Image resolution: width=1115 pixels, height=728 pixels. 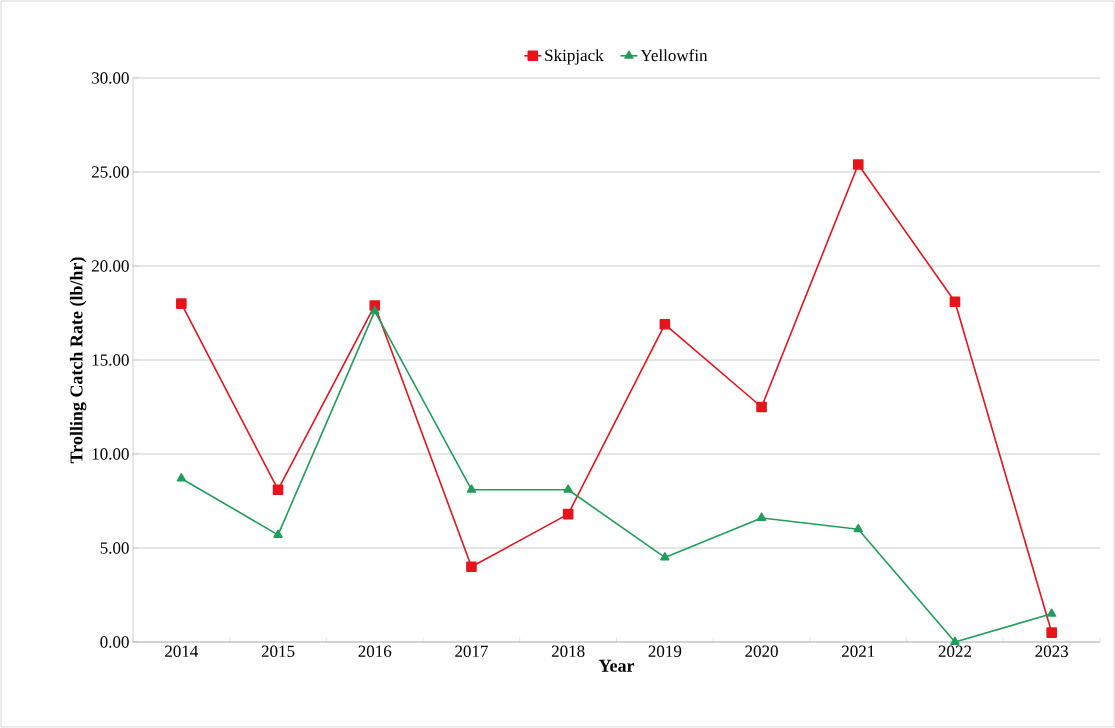 What do you see at coordinates (375, 651) in the screenshot?
I see `x-tick-label: 2016` at bounding box center [375, 651].